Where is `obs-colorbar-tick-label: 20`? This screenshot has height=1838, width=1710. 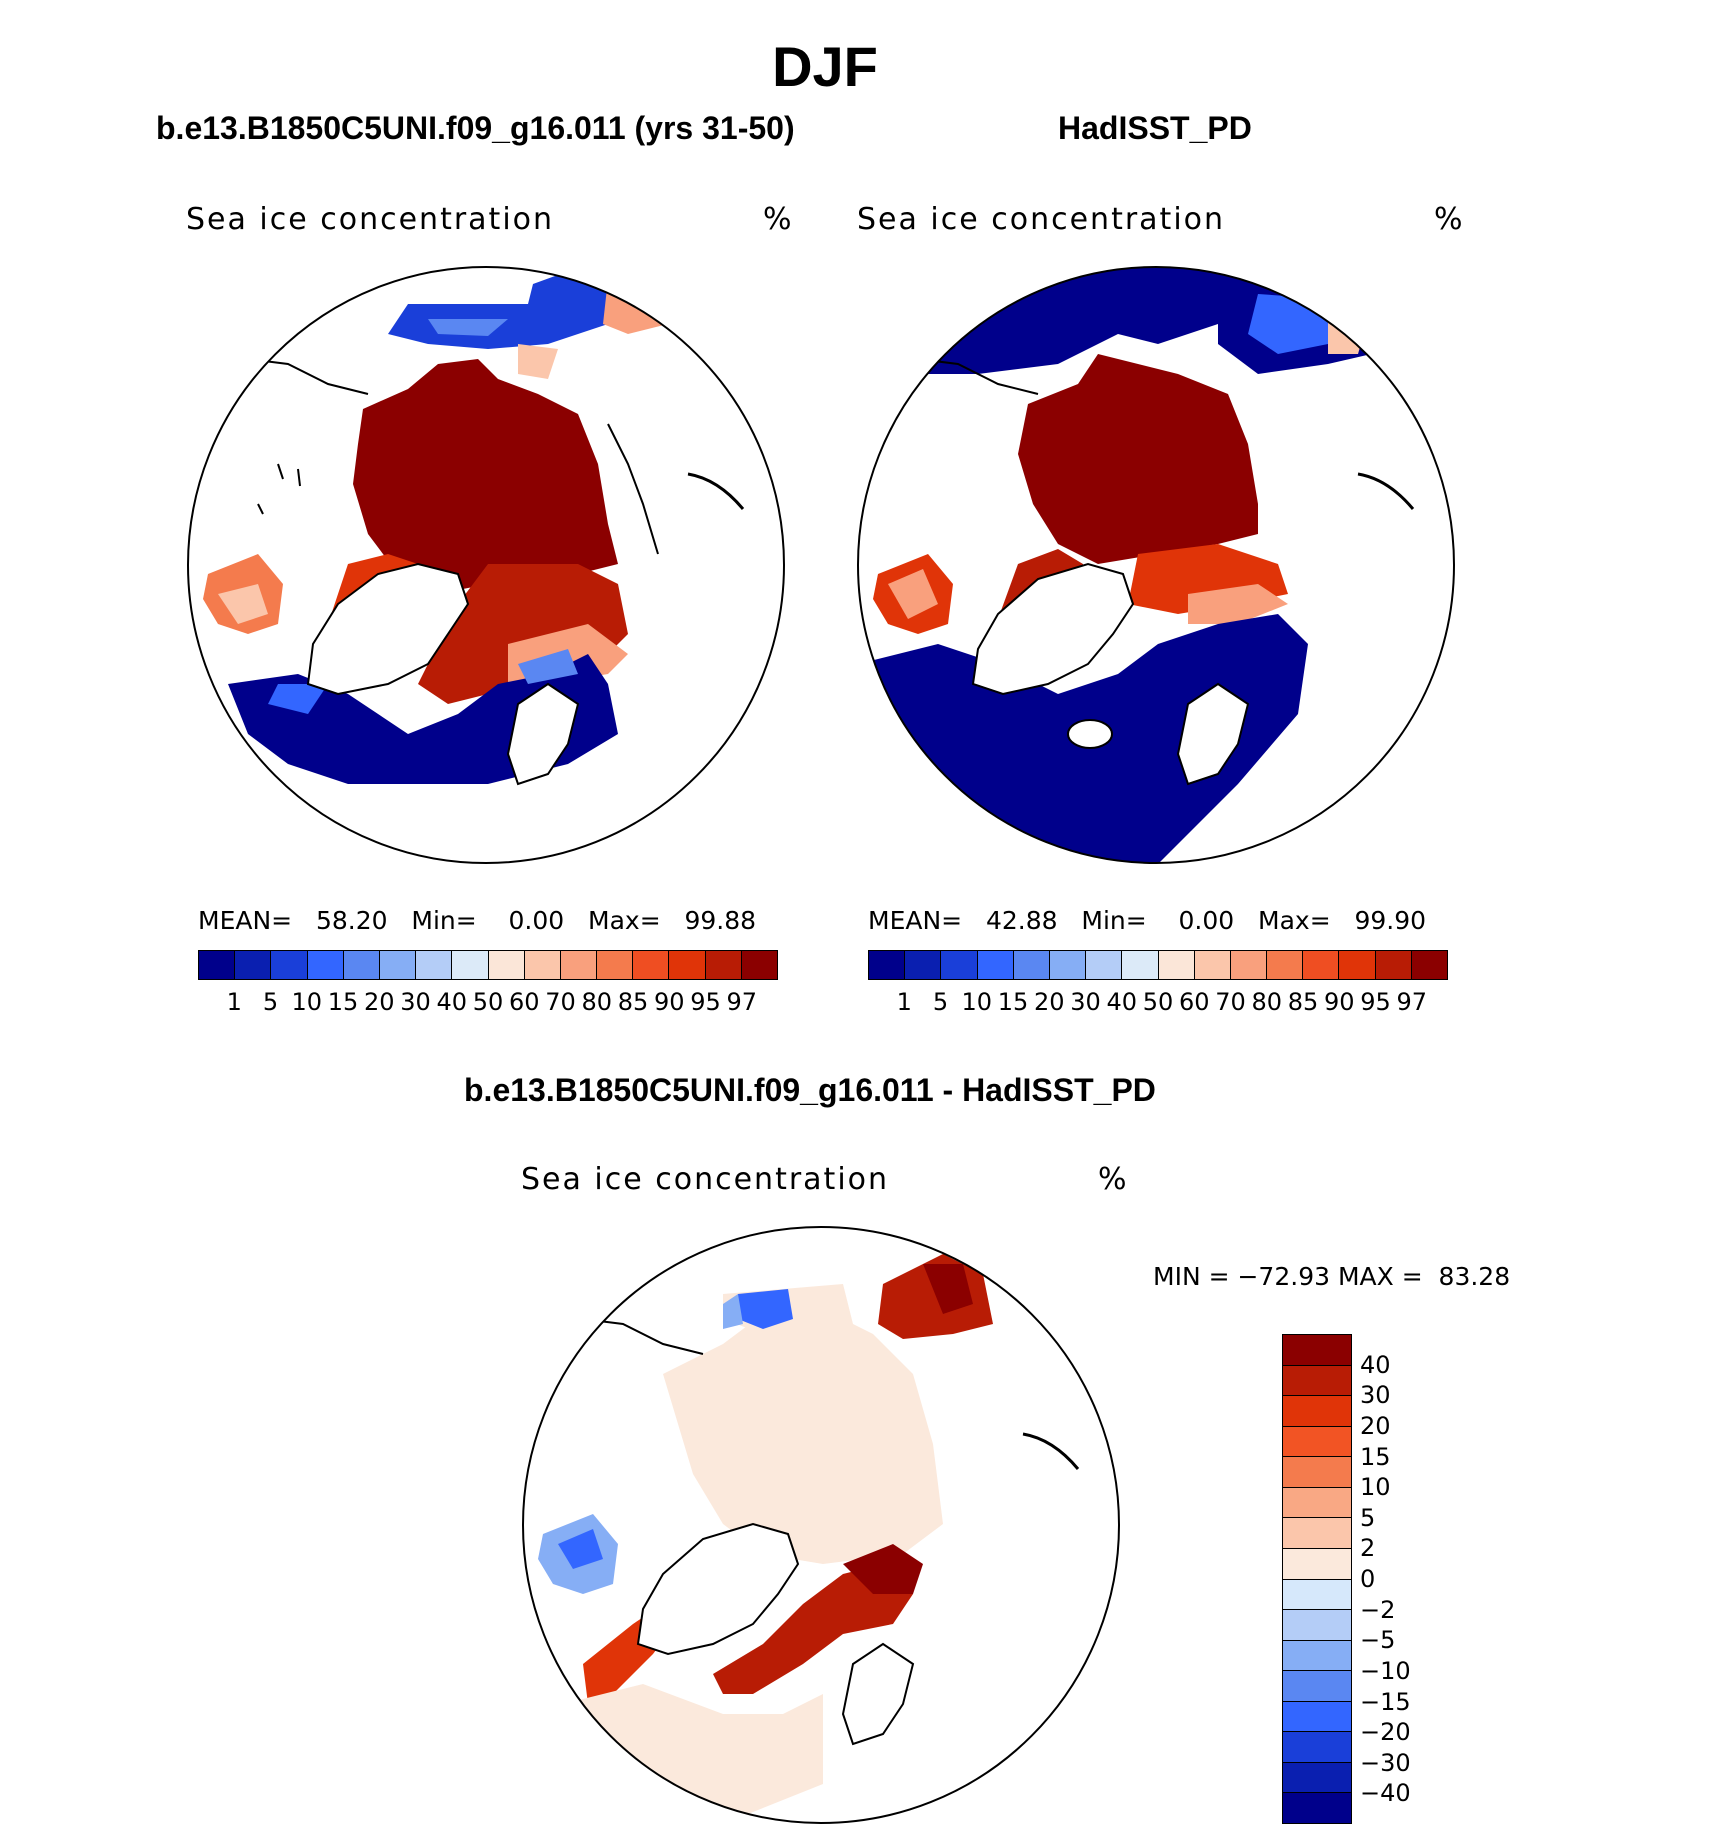 obs-colorbar-tick-label: 20 is located at coordinates (1049, 1002).